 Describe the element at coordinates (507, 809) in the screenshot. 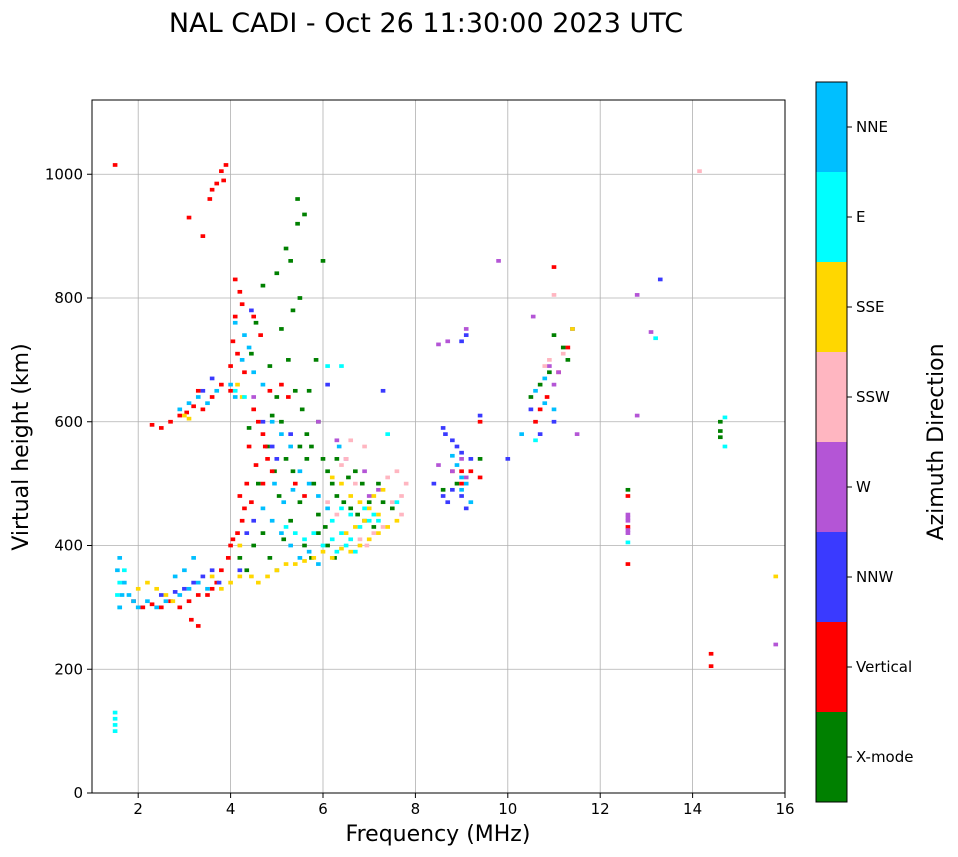

I see `x-tick-label: 10` at that location.